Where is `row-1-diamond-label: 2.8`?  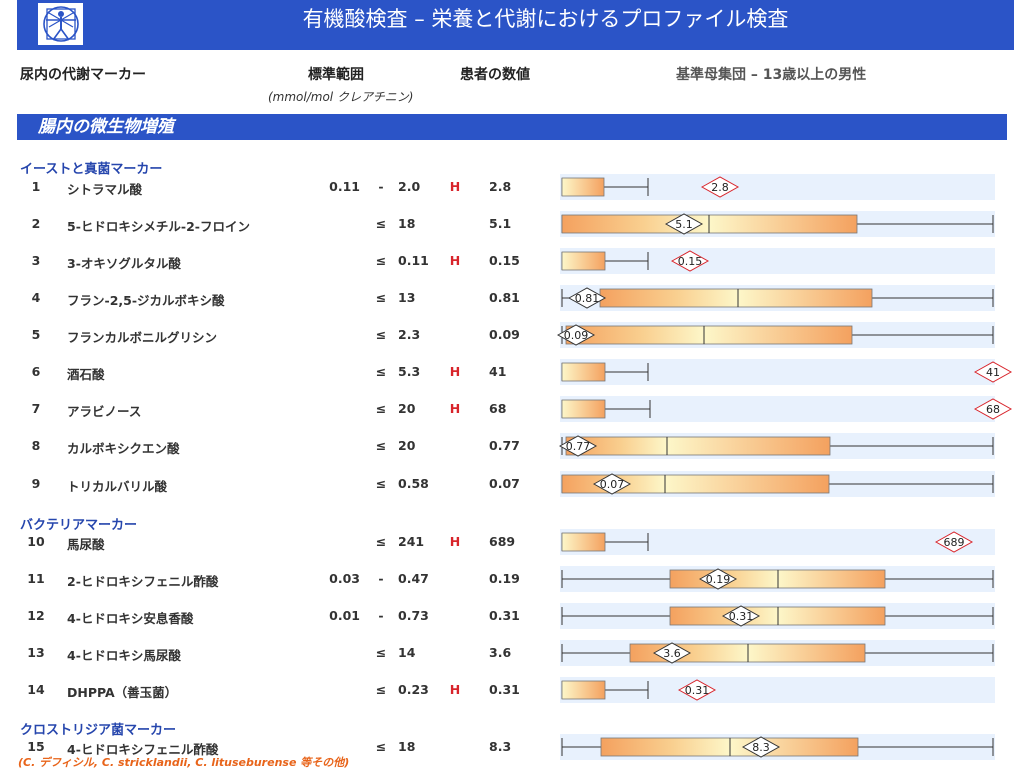
row-1-diamond-label: 2.8 is located at coordinates (720, 187).